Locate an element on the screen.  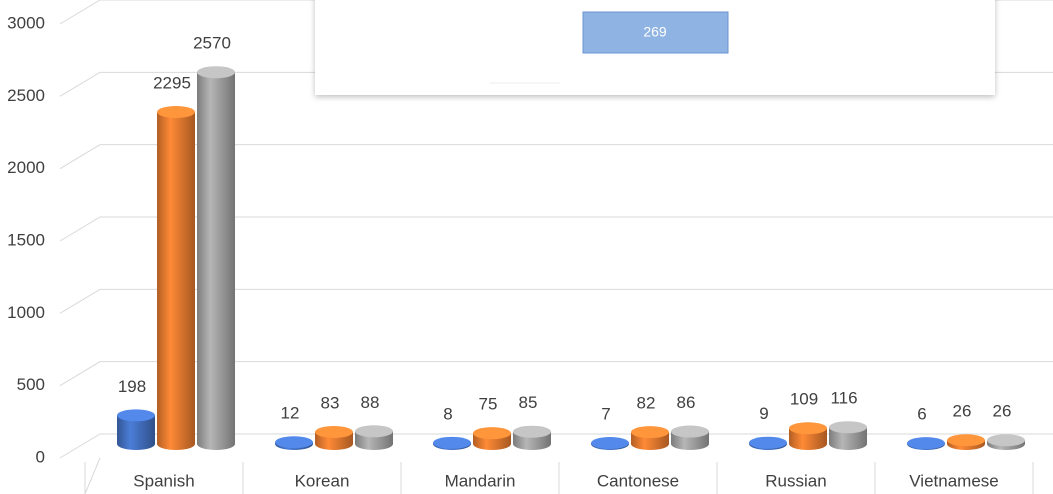
data-label: 116 is located at coordinates (843, 398).